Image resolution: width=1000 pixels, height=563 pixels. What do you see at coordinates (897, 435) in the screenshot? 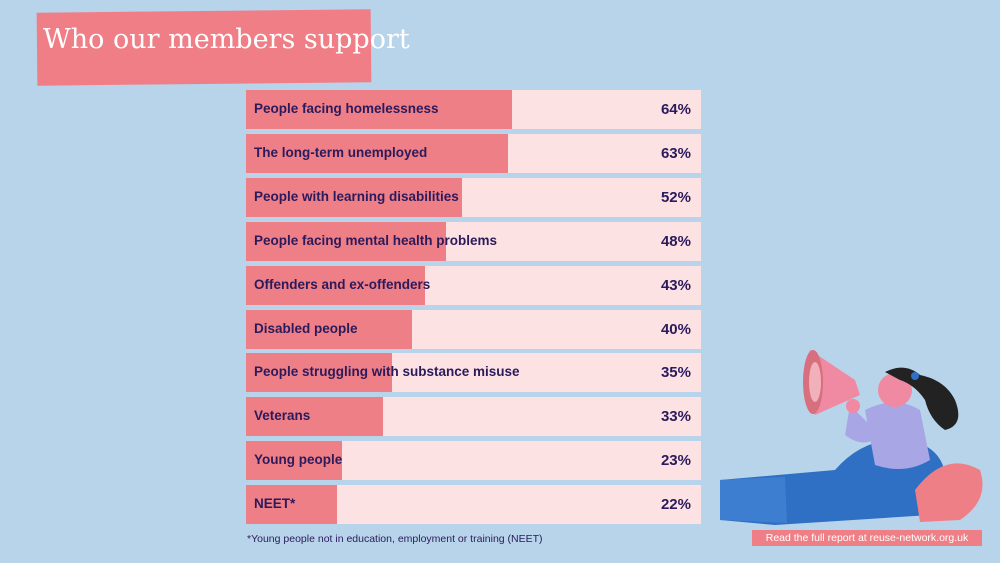
I see `torso-shape` at bounding box center [897, 435].